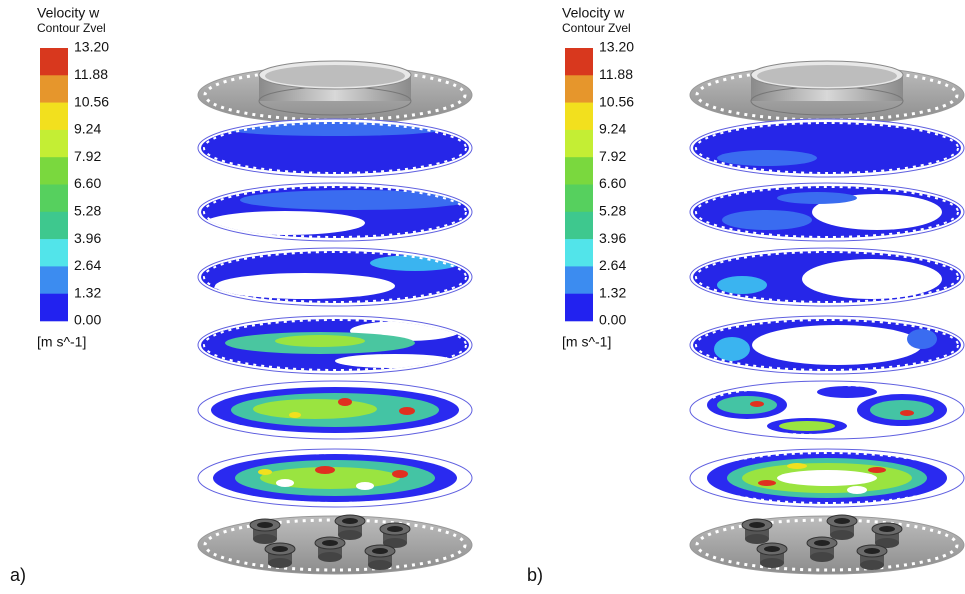 This screenshot has width=965, height=594. What do you see at coordinates (71, 28) in the screenshot?
I see `legend-subtitle: Contour Zvel` at bounding box center [71, 28].